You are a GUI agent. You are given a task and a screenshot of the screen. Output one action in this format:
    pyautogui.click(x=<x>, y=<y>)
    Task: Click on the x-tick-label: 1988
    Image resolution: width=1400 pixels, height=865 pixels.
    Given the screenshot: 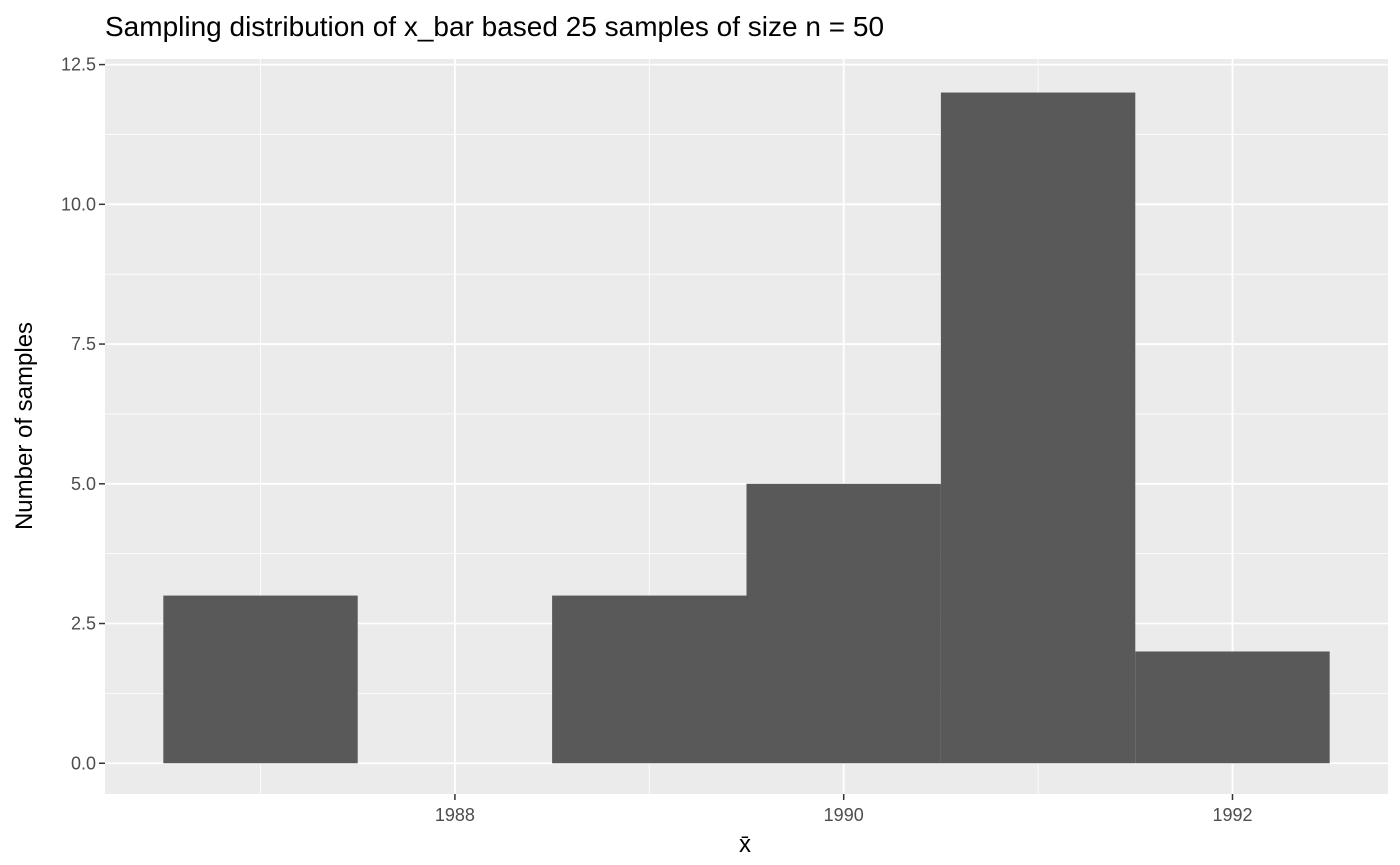 What is the action you would take?
    pyautogui.click(x=455, y=815)
    